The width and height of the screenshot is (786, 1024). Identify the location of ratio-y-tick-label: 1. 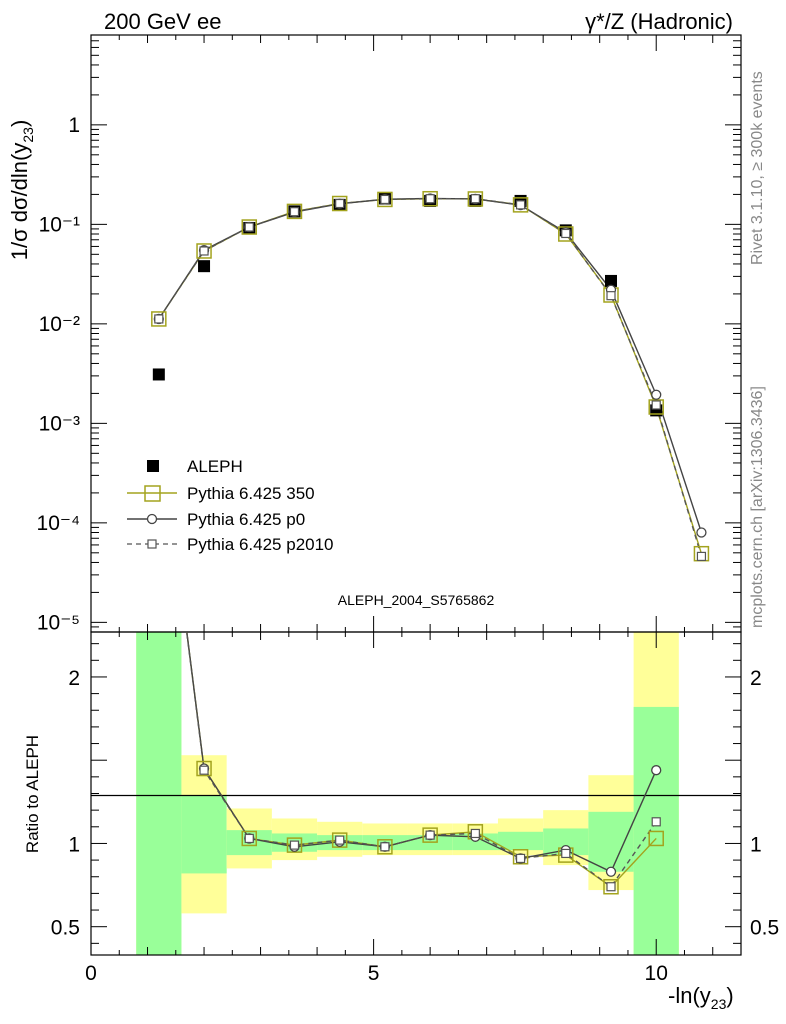
(74, 844).